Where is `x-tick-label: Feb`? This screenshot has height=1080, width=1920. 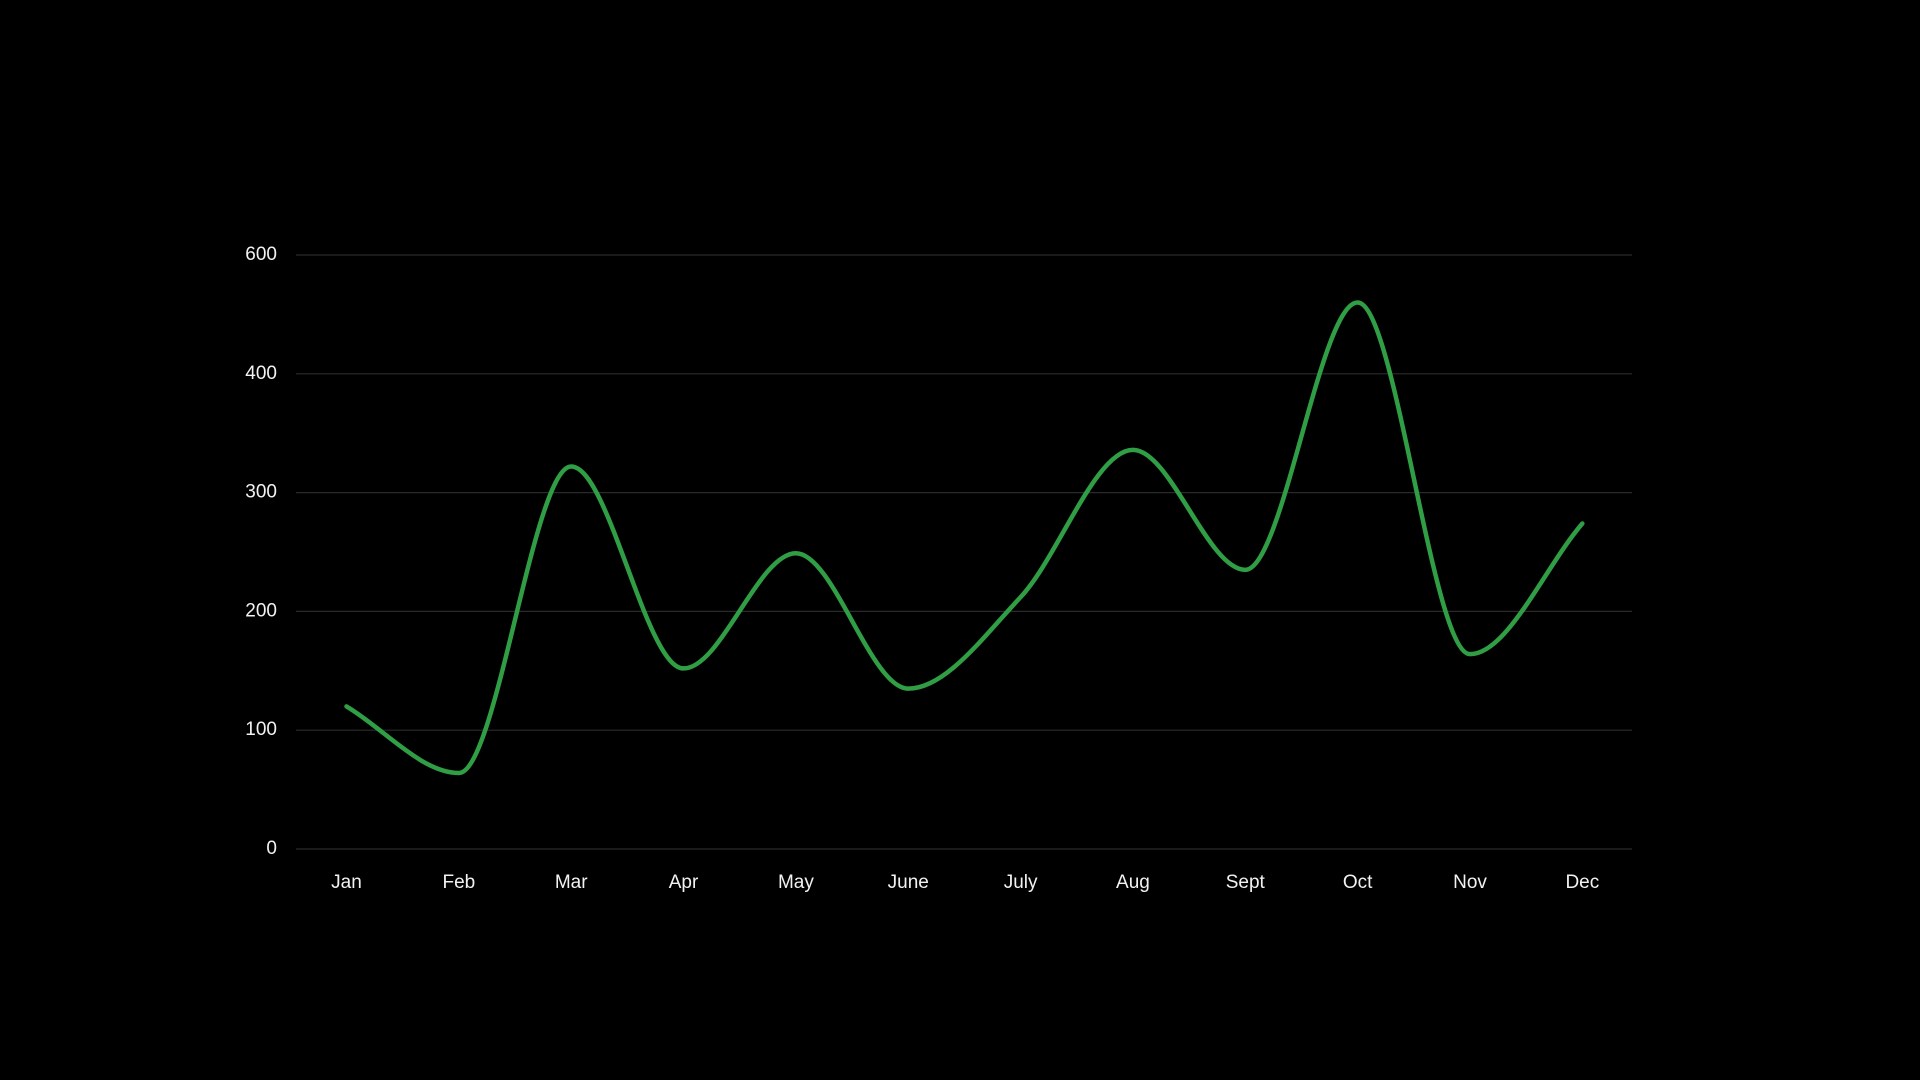 x-tick-label: Feb is located at coordinates (458, 882).